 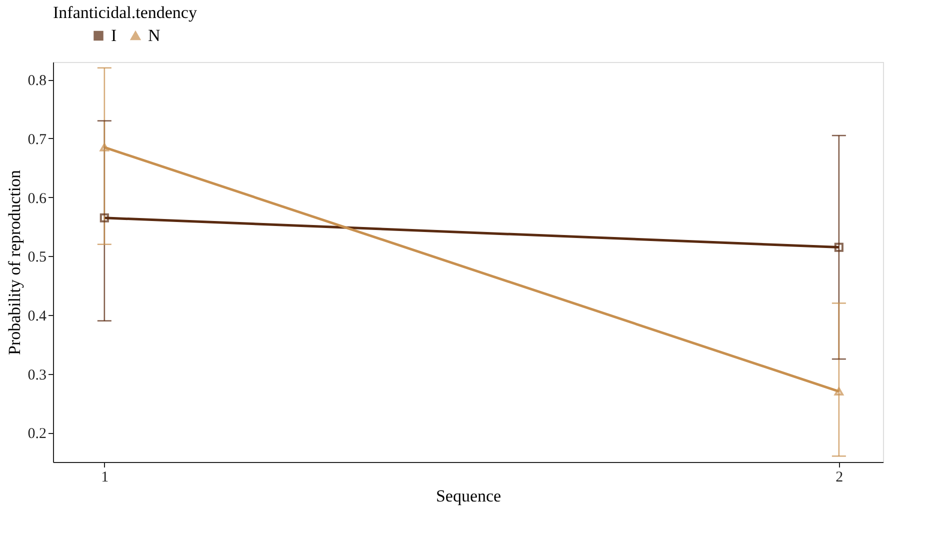 What do you see at coordinates (37, 434) in the screenshot?
I see `y-tick-label: 0.2` at bounding box center [37, 434].